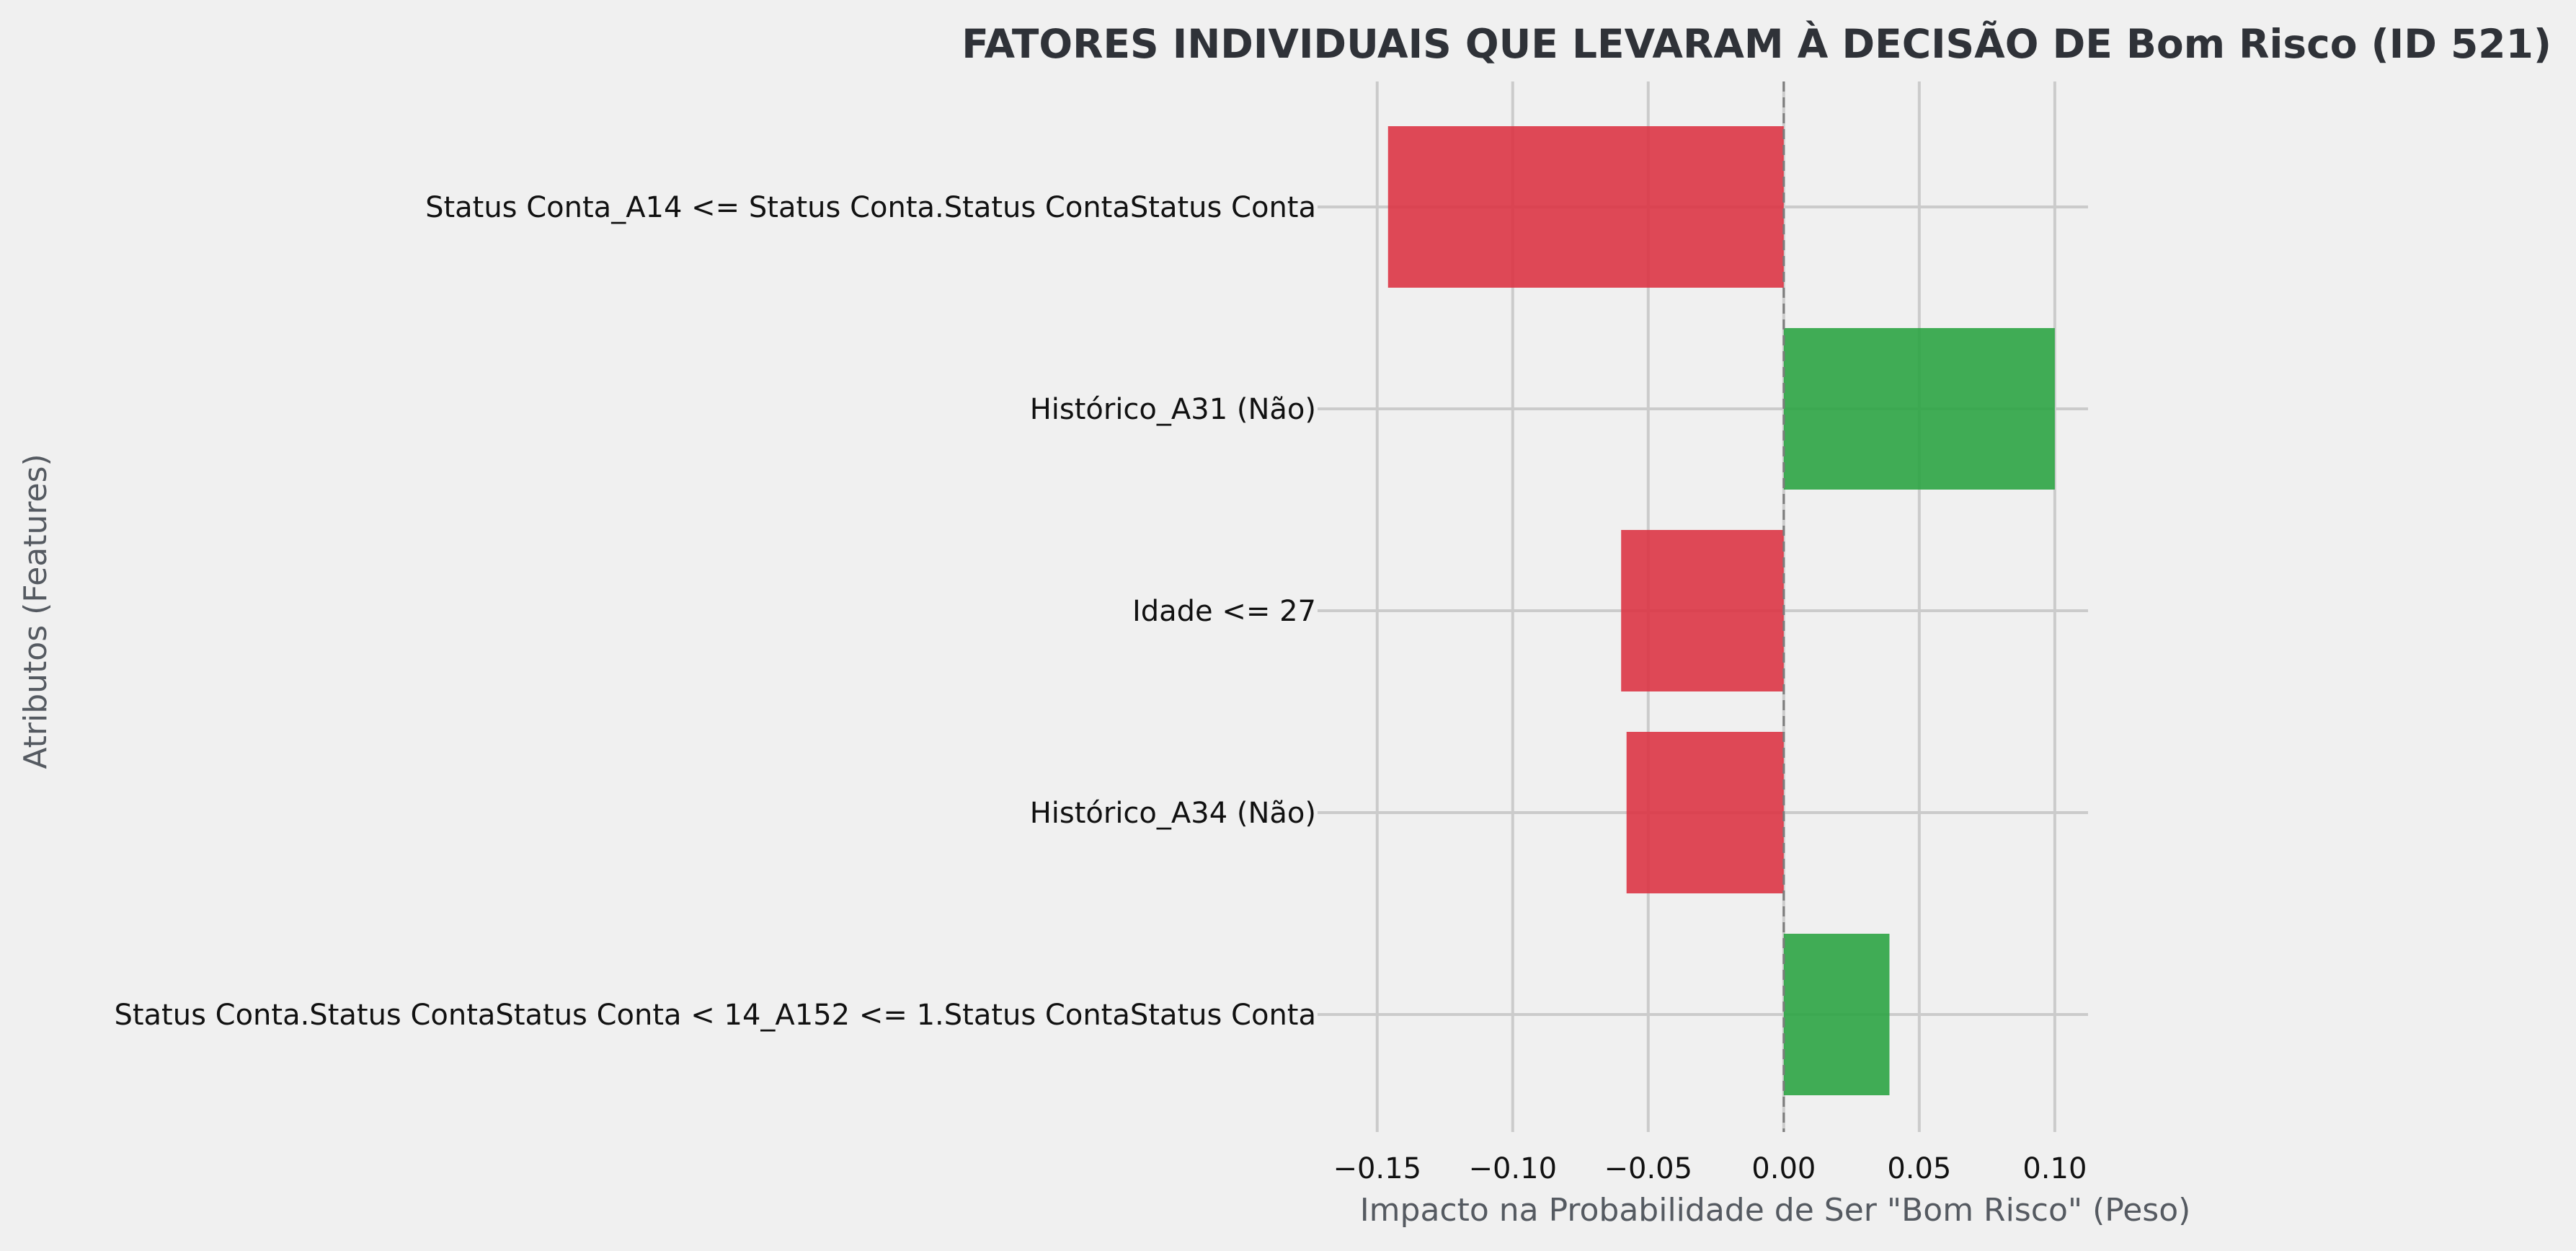 This screenshot has height=1251, width=2576. I want to click on x-tick-labels: −0.15 −0.10 −0.05 0.00 0.05 0.10, so click(1710, 1168).